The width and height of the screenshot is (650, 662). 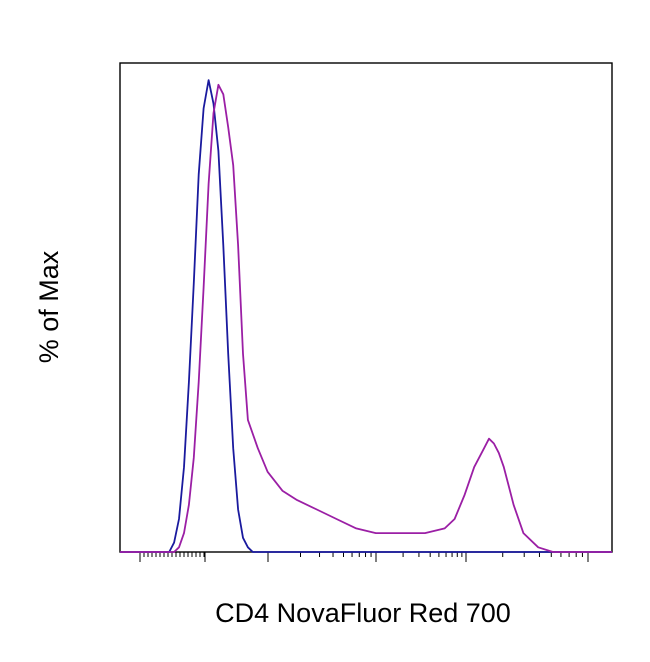 I want to click on x-axis-ticks, so click(x=364, y=557).